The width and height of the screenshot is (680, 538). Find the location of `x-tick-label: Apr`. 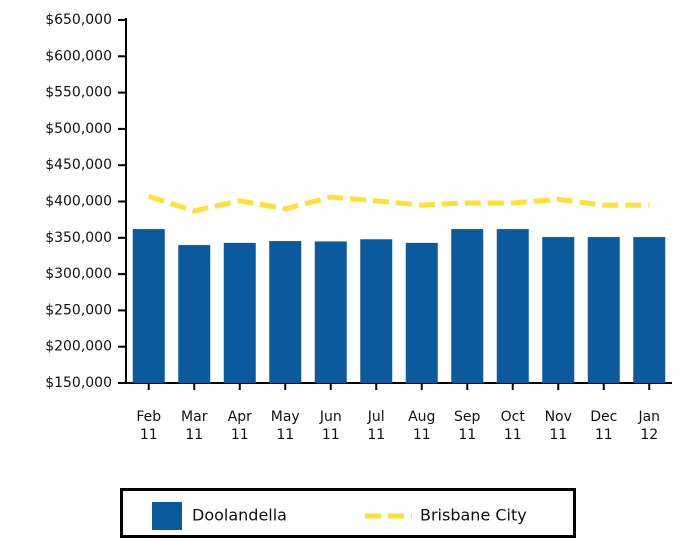

x-tick-label: Apr is located at coordinates (240, 417).